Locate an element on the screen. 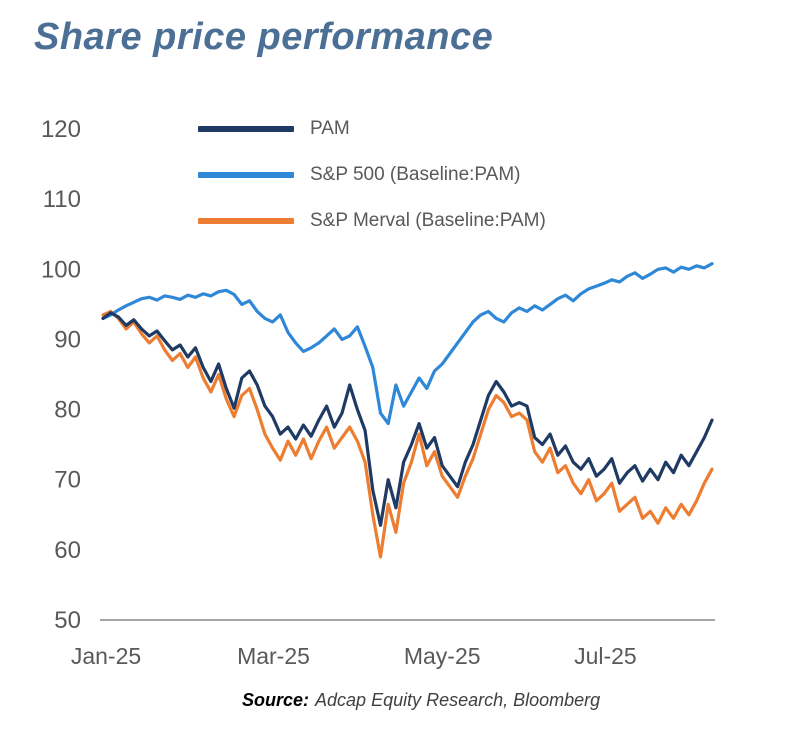 This screenshot has height=752, width=800. y-axis-label: 80 is located at coordinates (67, 410).